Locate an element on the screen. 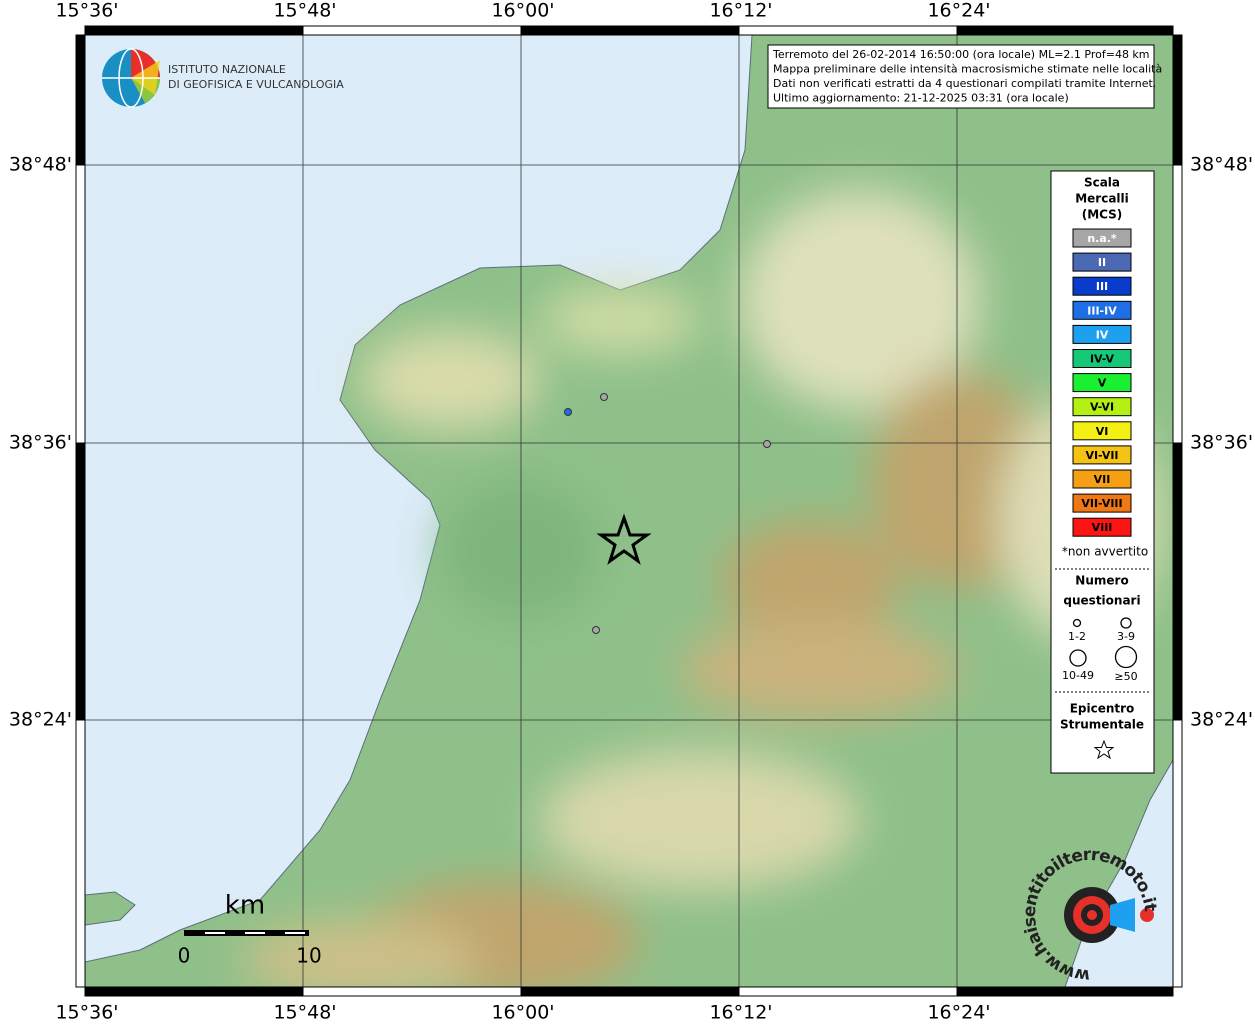 This screenshot has height=1024, width=1255. island is located at coordinates (110, 908).